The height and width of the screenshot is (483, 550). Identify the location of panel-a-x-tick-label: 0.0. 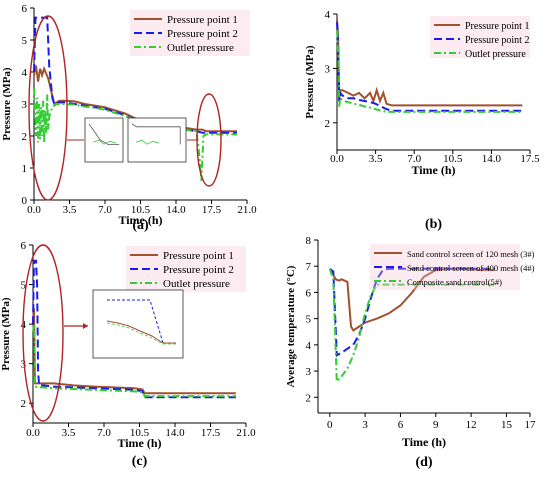
(34, 210).